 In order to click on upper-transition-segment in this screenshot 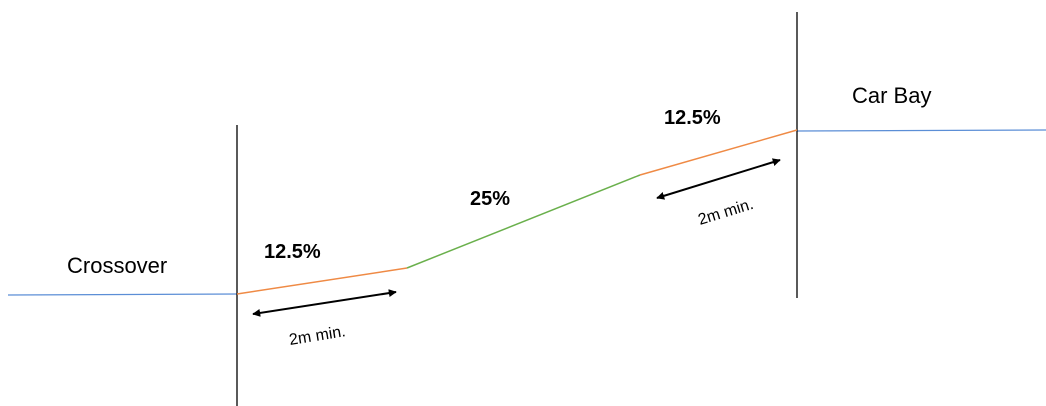, I will do `click(718, 152)`.